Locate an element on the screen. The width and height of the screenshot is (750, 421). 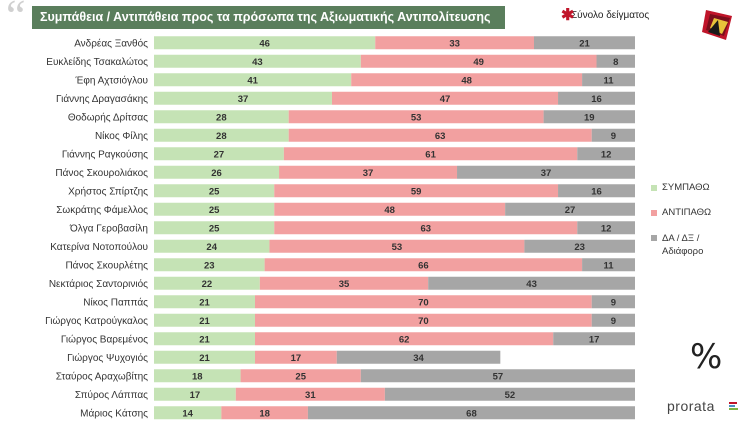
sample-note-label: Σύνολο δείγματος is located at coordinates (610, 15).